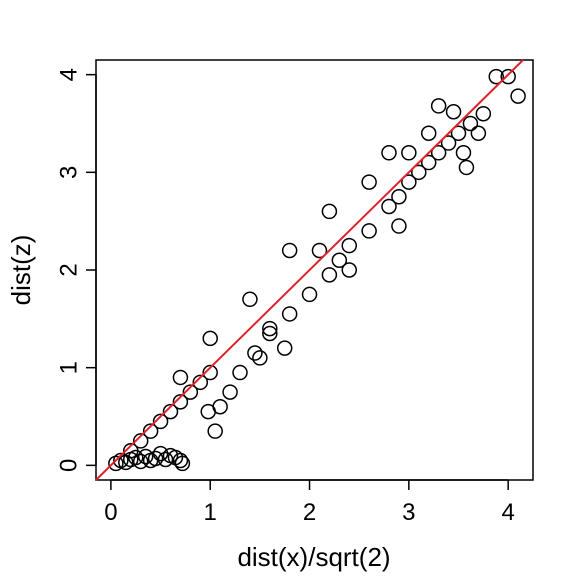  I want to click on y-tick-label: 1, so click(68, 367).